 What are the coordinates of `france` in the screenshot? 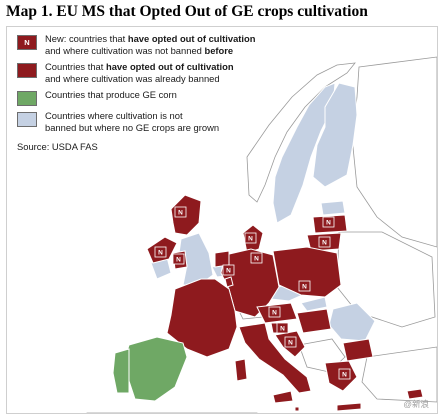 It's located at (202, 318).